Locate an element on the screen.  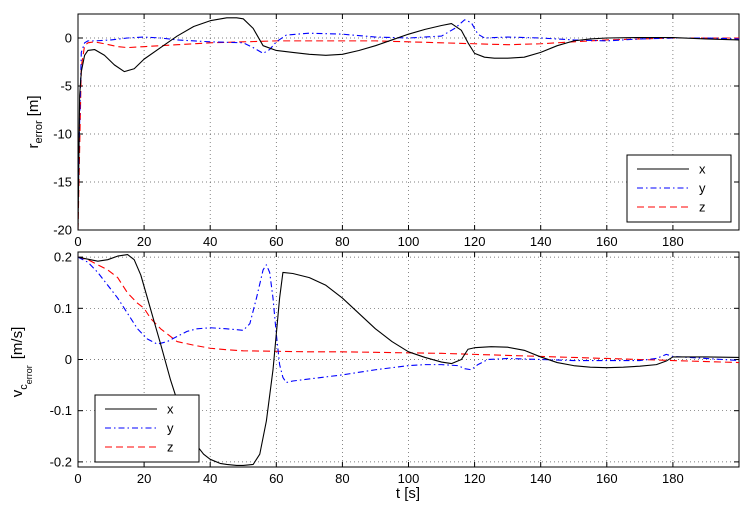
bottom-x-tick-label: 160 is located at coordinates (607, 478).